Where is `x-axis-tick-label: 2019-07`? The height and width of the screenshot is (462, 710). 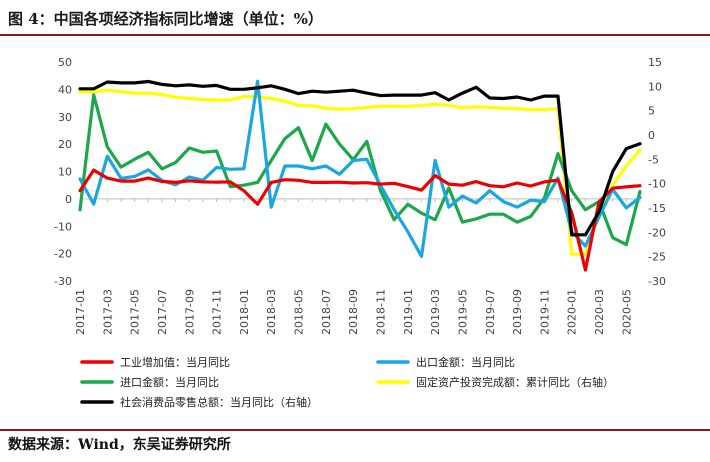
x-axis-tick-label: 2019-07 is located at coordinates (490, 312).